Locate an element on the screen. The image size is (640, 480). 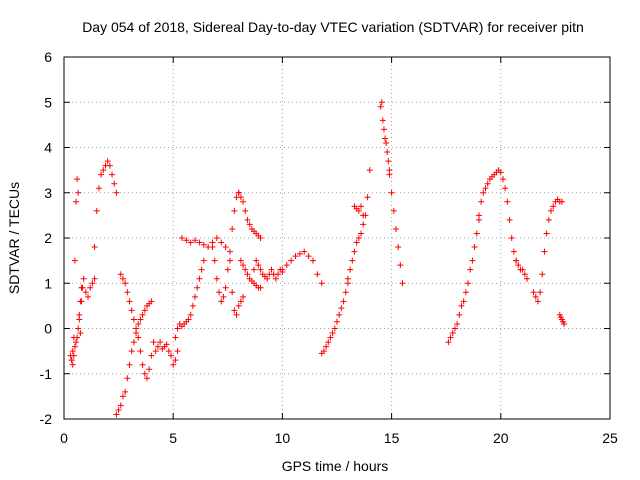
x-tick-labels: 0 5 10 15 20 25 is located at coordinates (339, 438).